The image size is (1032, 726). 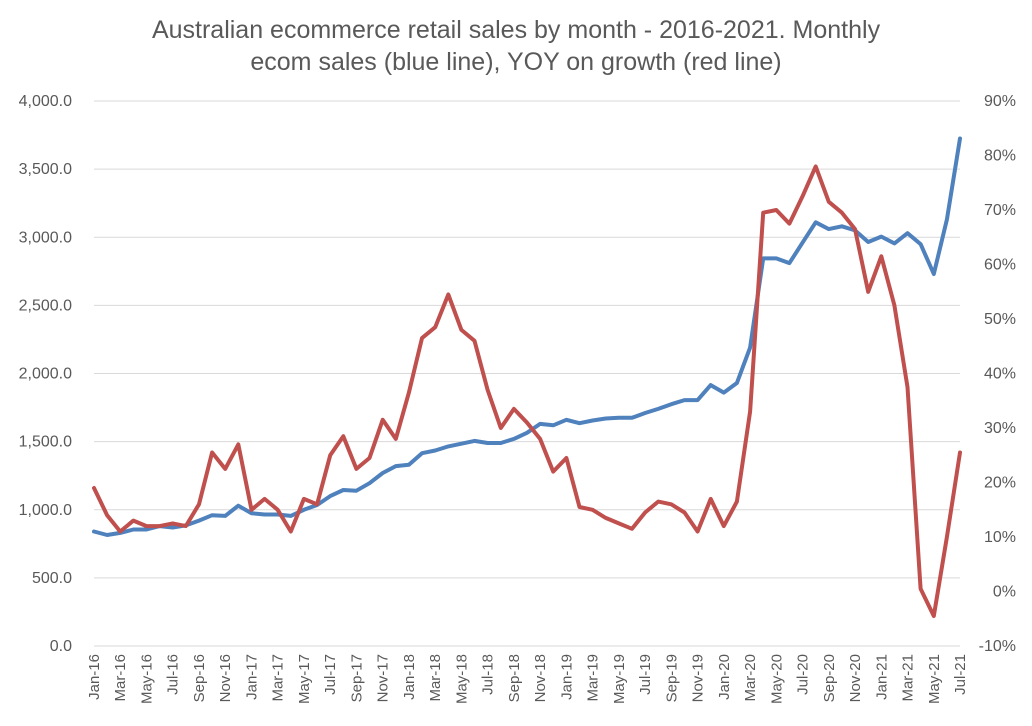 What do you see at coordinates (1000, 374) in the screenshot?
I see `y-right-tick-label: 40%` at bounding box center [1000, 374].